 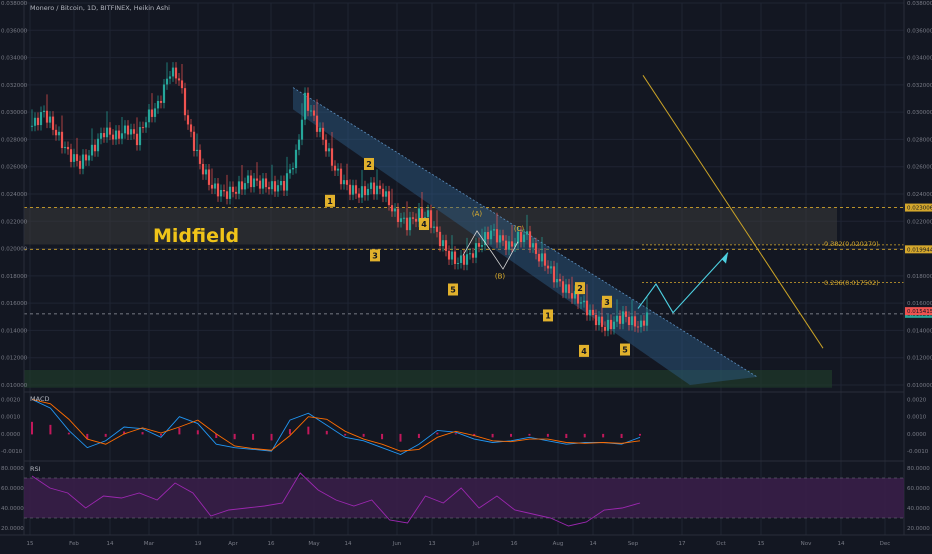 I want to click on left-price-tick: 0.038000, so click(x=14, y=4).